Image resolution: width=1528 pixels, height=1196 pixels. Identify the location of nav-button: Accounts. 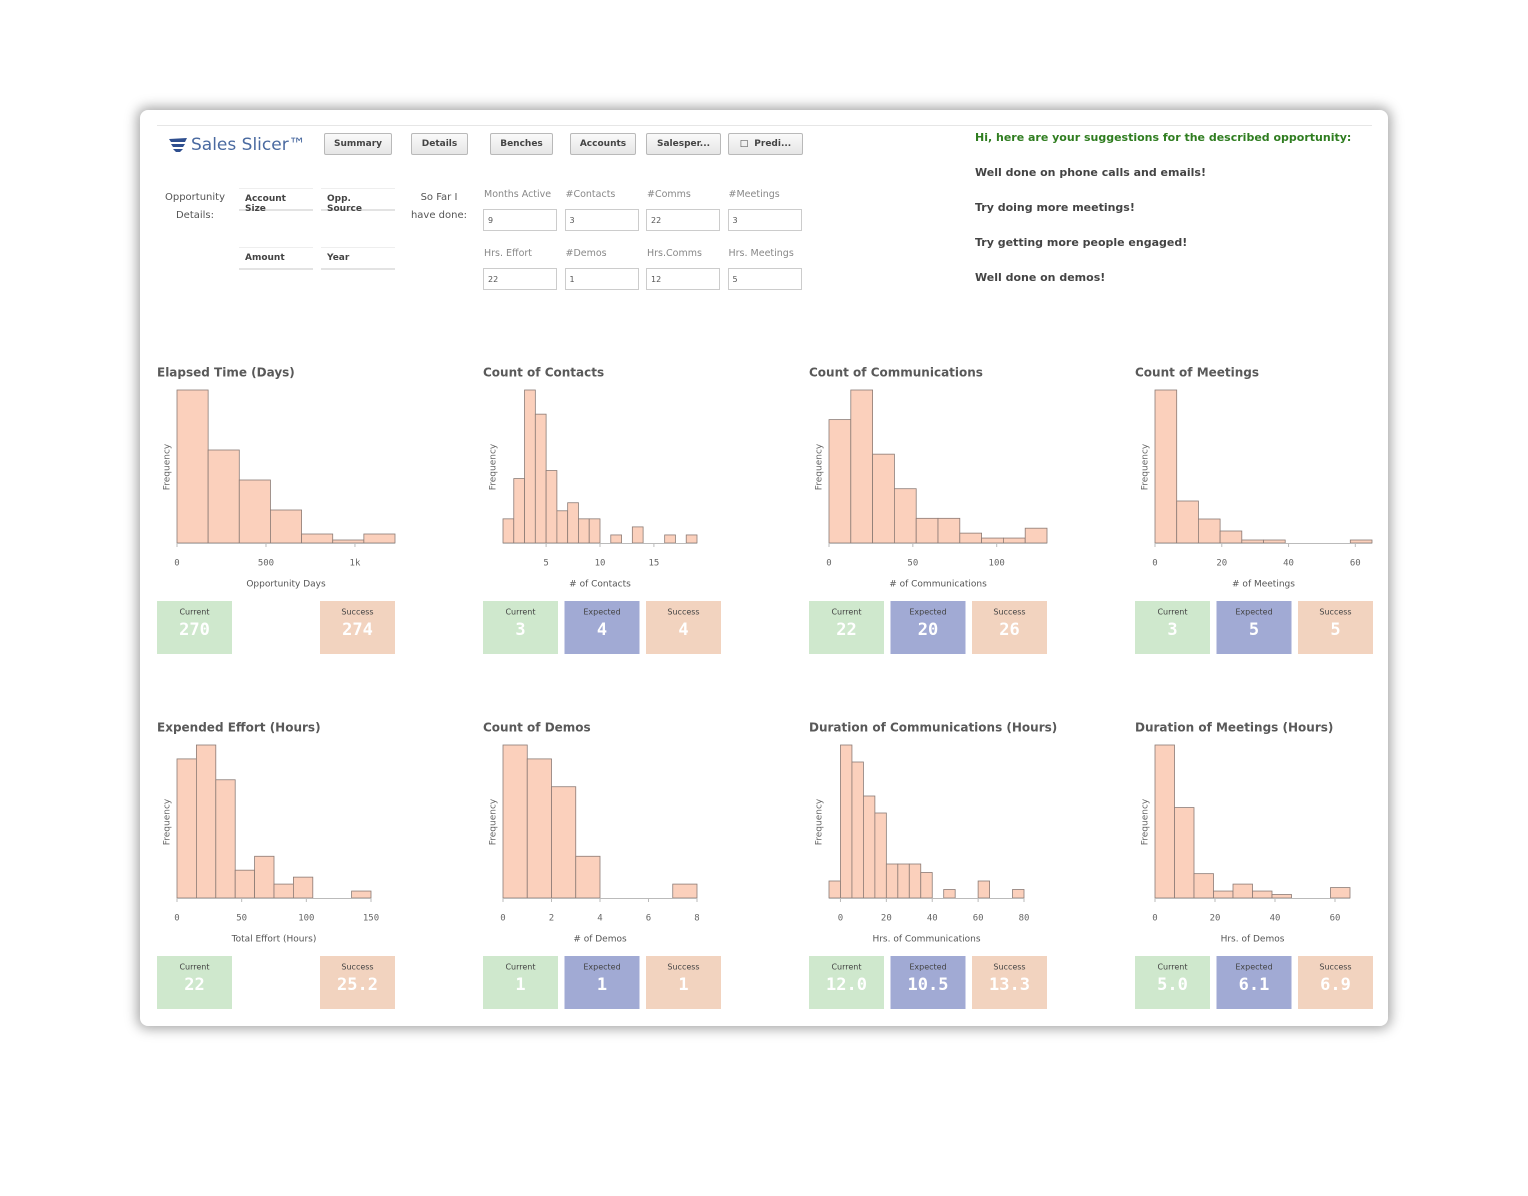
(603, 144).